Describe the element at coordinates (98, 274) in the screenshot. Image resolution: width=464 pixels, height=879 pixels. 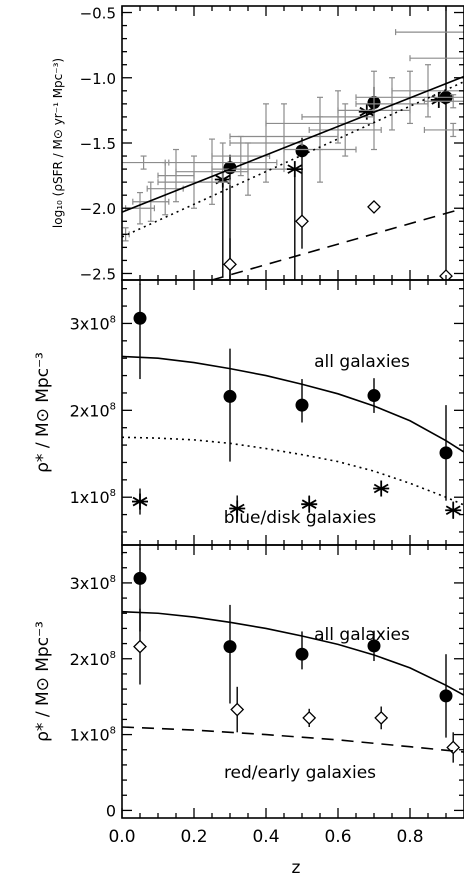
I see `y-tick-label: −2.5` at that location.